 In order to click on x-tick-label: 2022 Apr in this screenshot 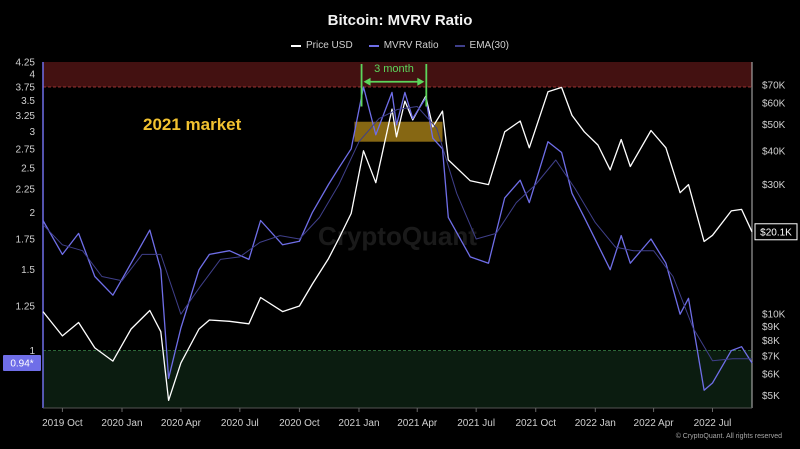, I will do `click(654, 423)`.